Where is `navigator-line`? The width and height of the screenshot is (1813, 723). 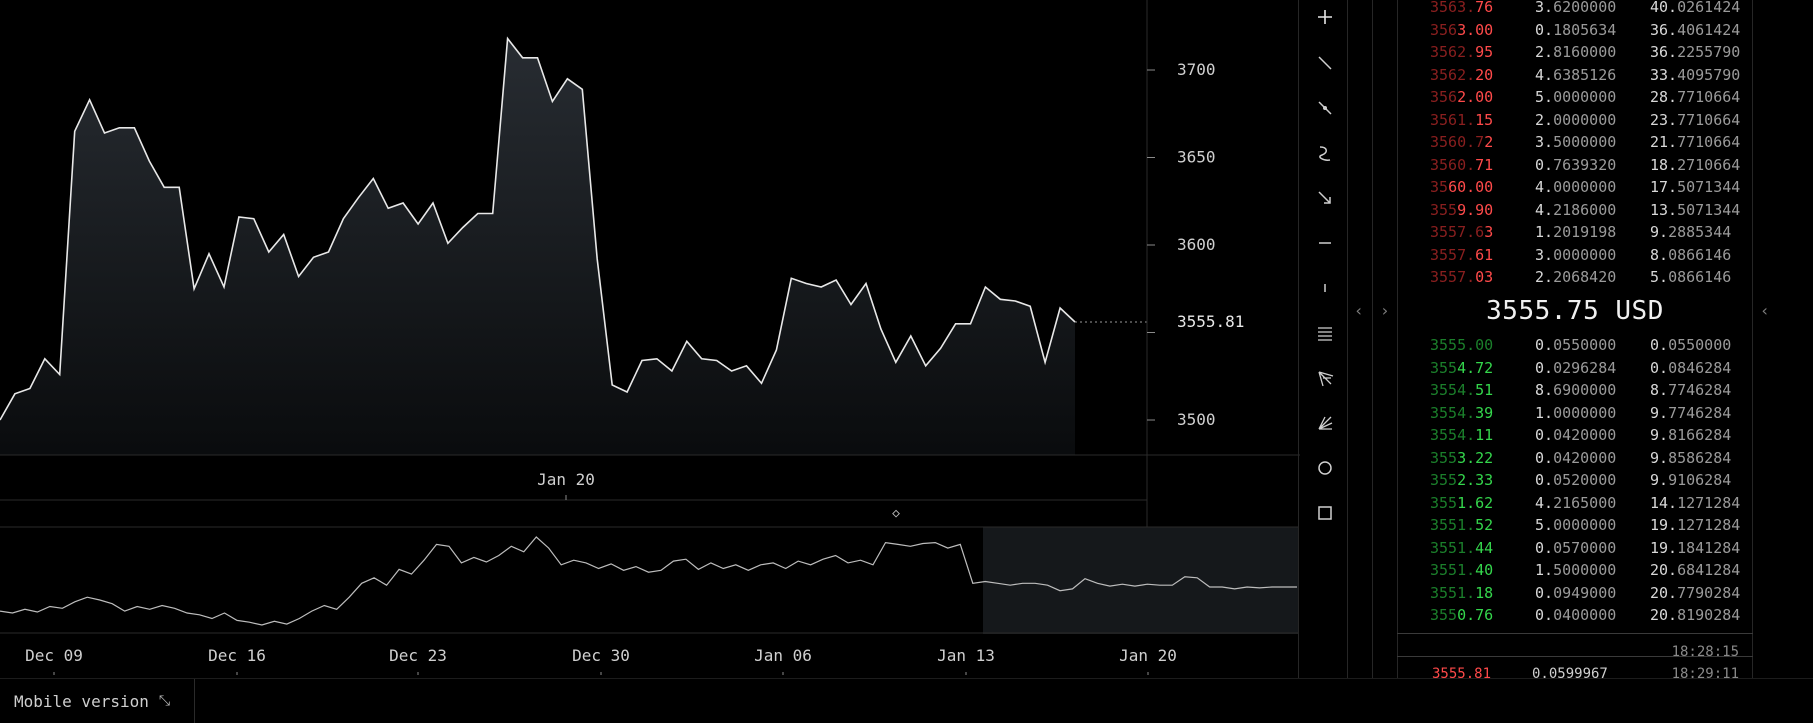 navigator-line is located at coordinates (648, 581).